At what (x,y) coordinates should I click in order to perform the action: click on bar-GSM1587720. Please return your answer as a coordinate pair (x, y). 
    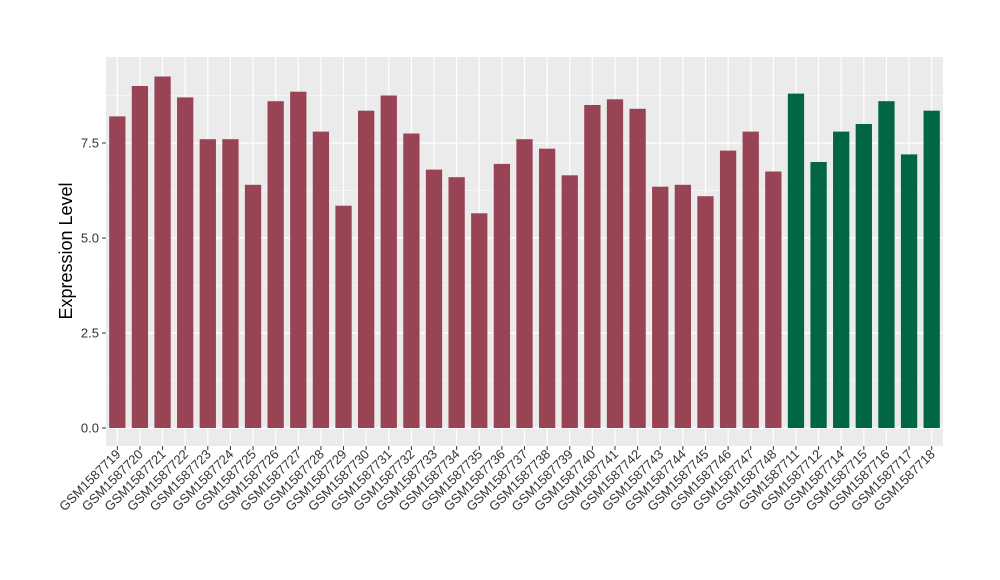
    Looking at the image, I should click on (140, 257).